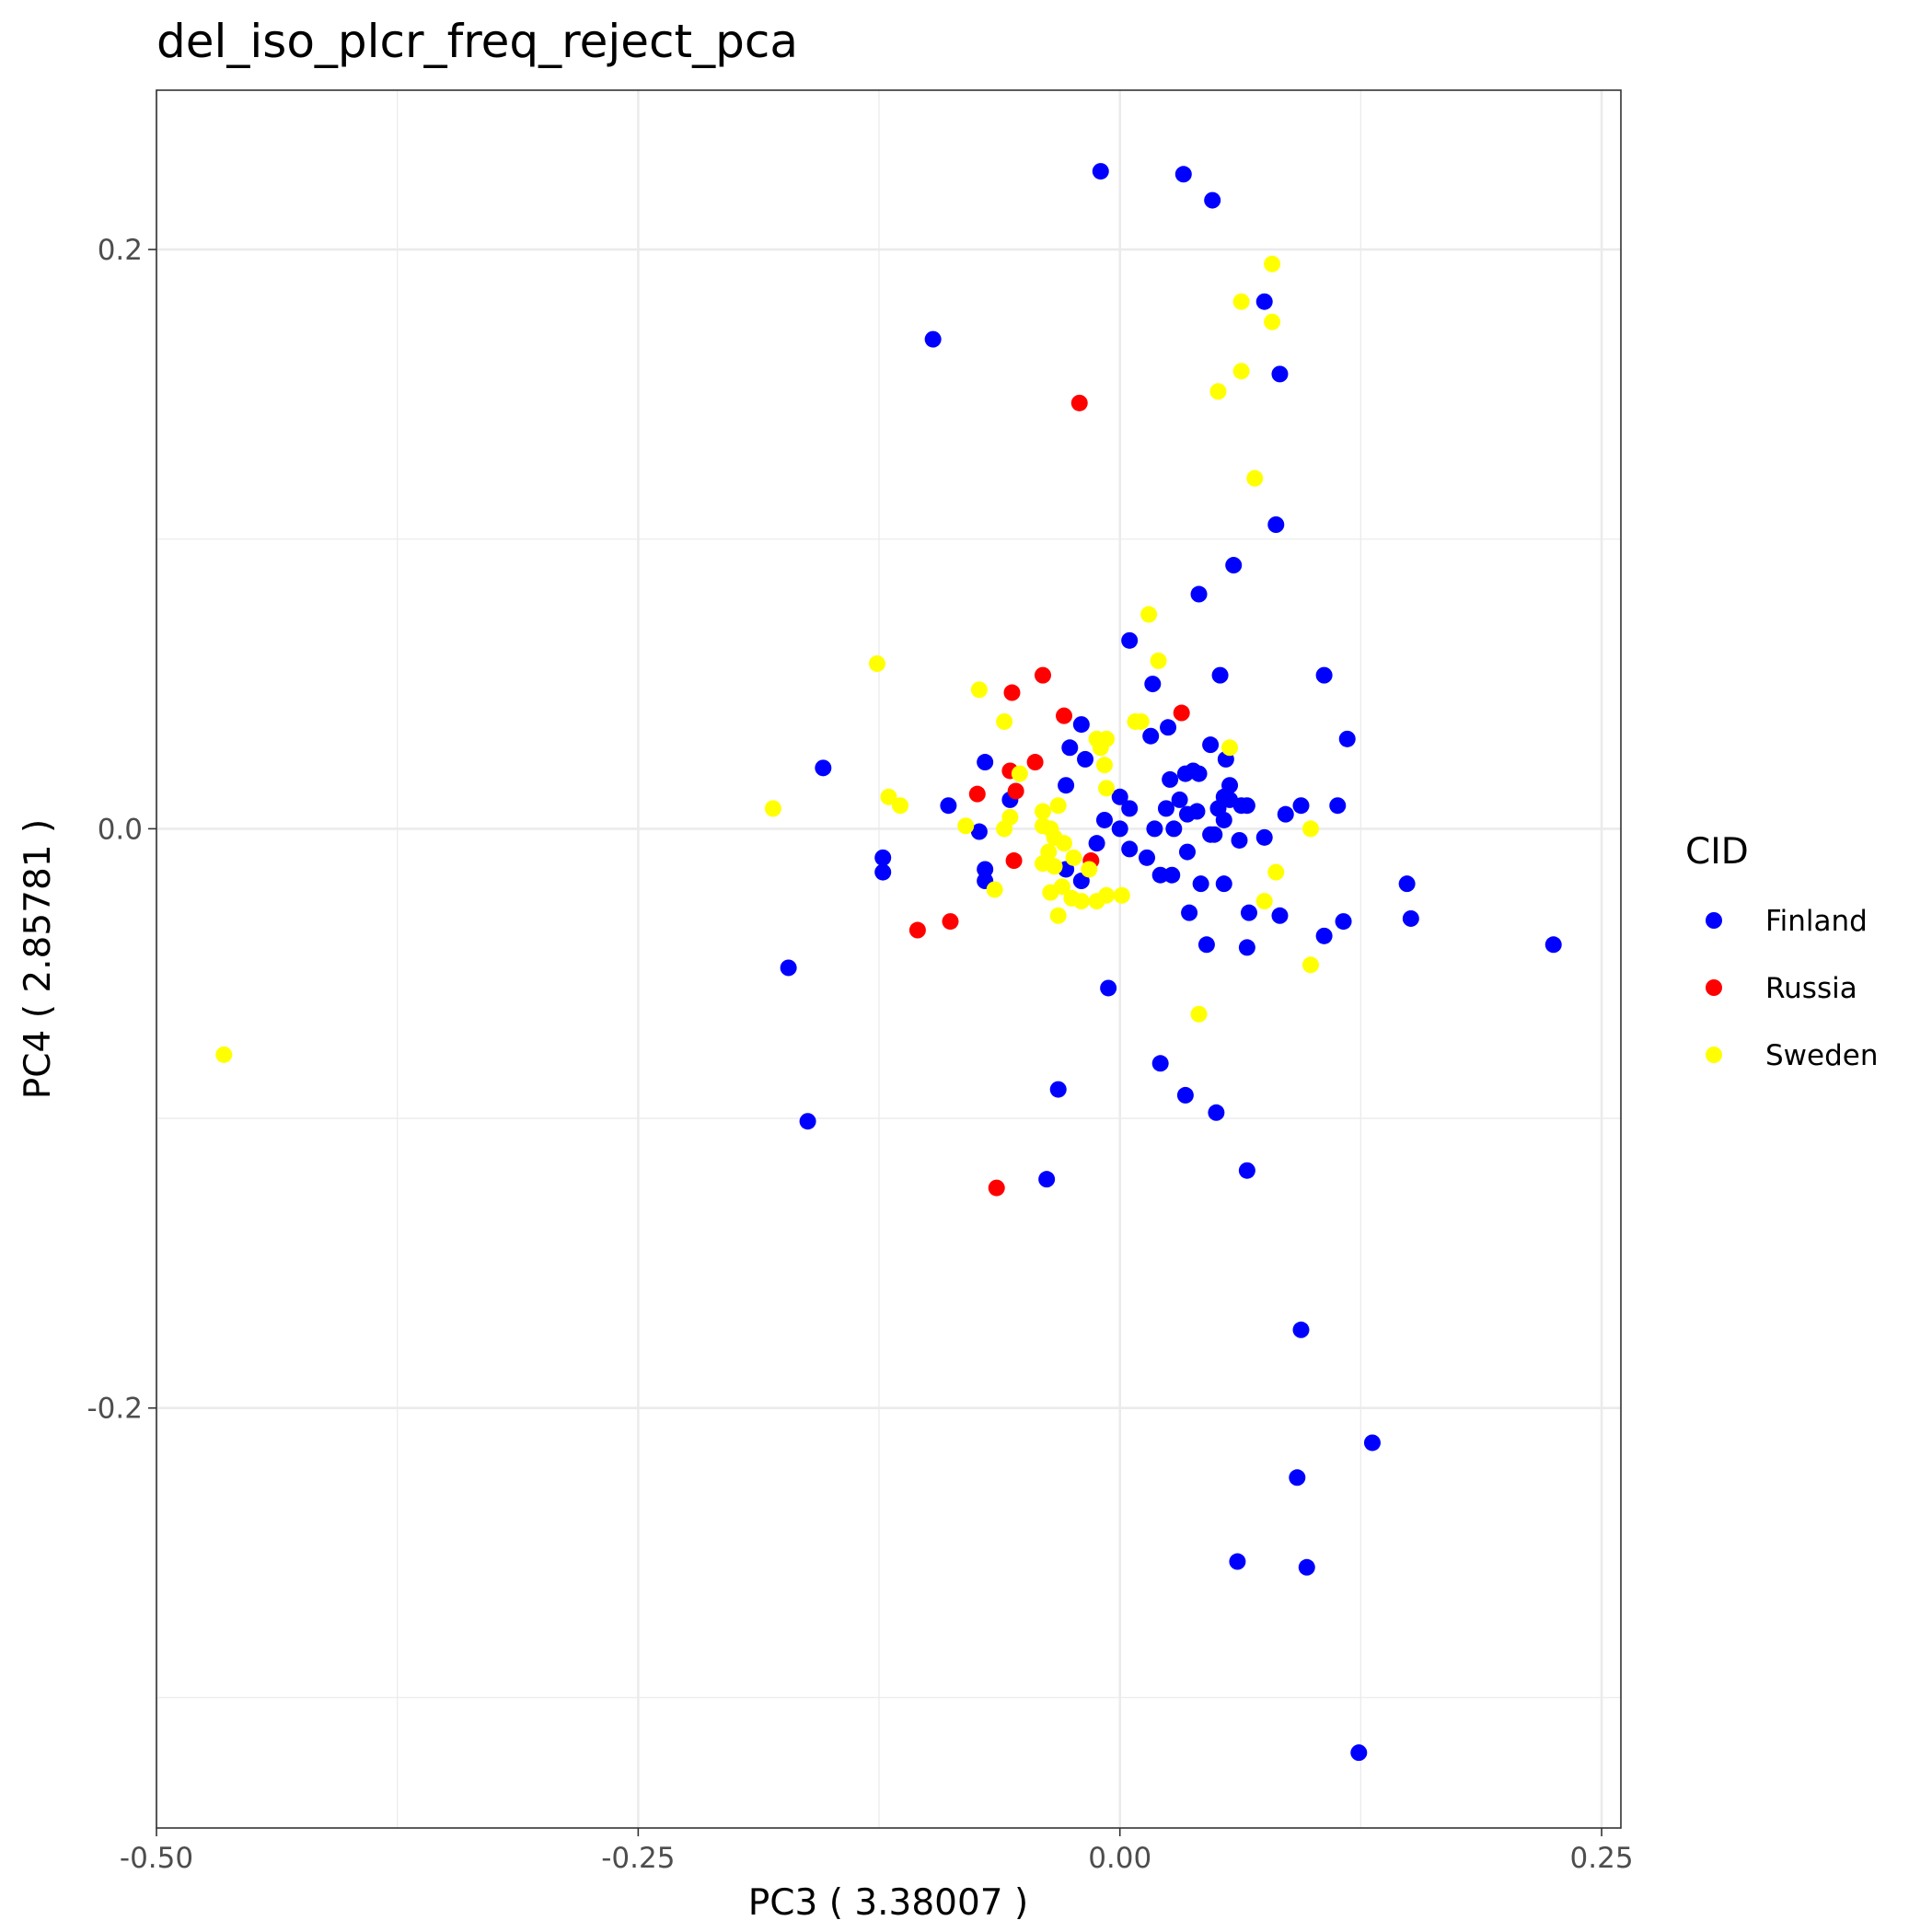 This screenshot has width=1932, height=1932. What do you see at coordinates (157, 1859) in the screenshot?
I see `x-tick-label: -0.50` at bounding box center [157, 1859].